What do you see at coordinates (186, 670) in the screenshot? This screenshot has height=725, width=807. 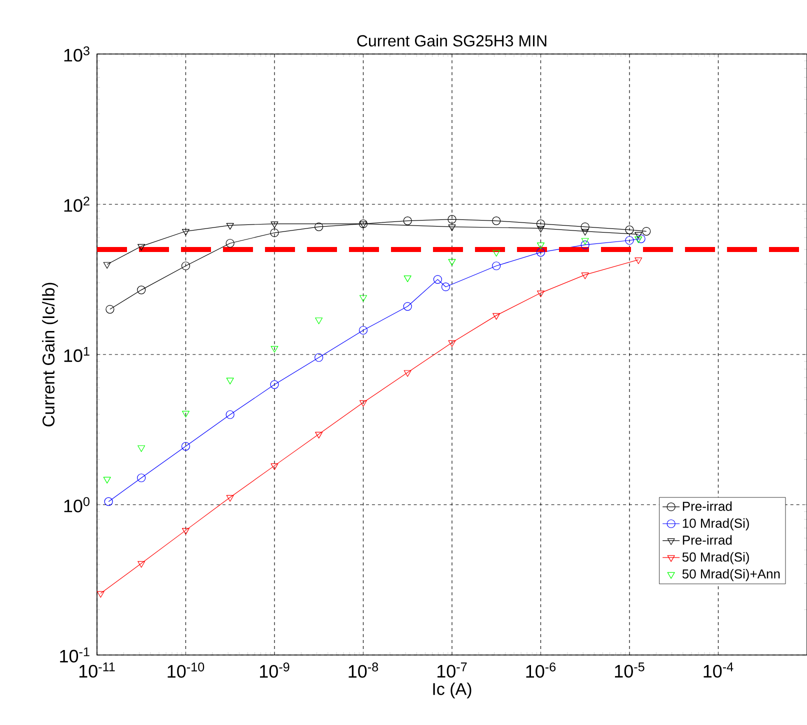 I see `x-tick-label: 10$^{-10}$` at bounding box center [186, 670].